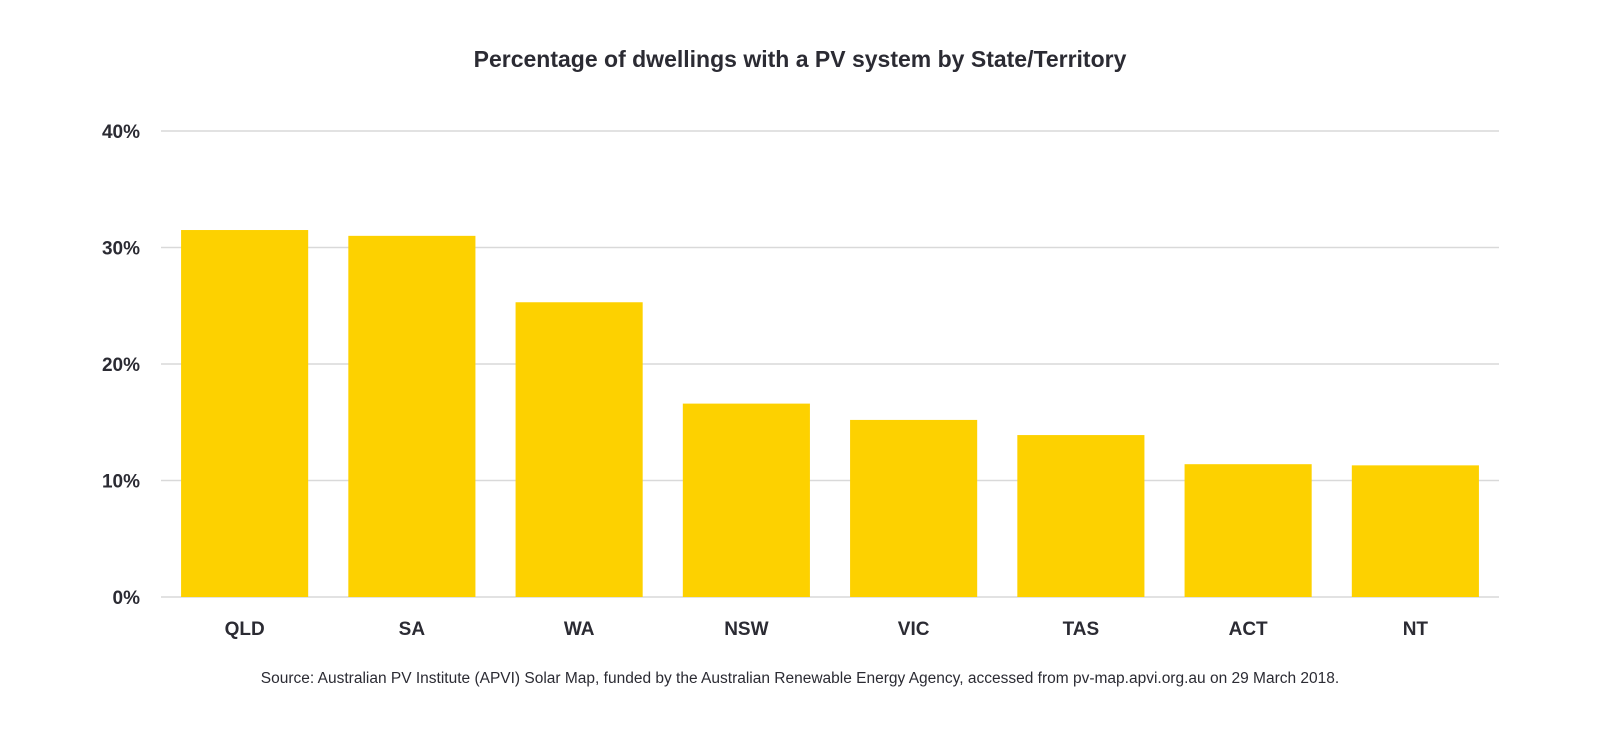 Image resolution: width=1600 pixels, height=732 pixels. I want to click on x-category-label: NT, so click(1416, 629).